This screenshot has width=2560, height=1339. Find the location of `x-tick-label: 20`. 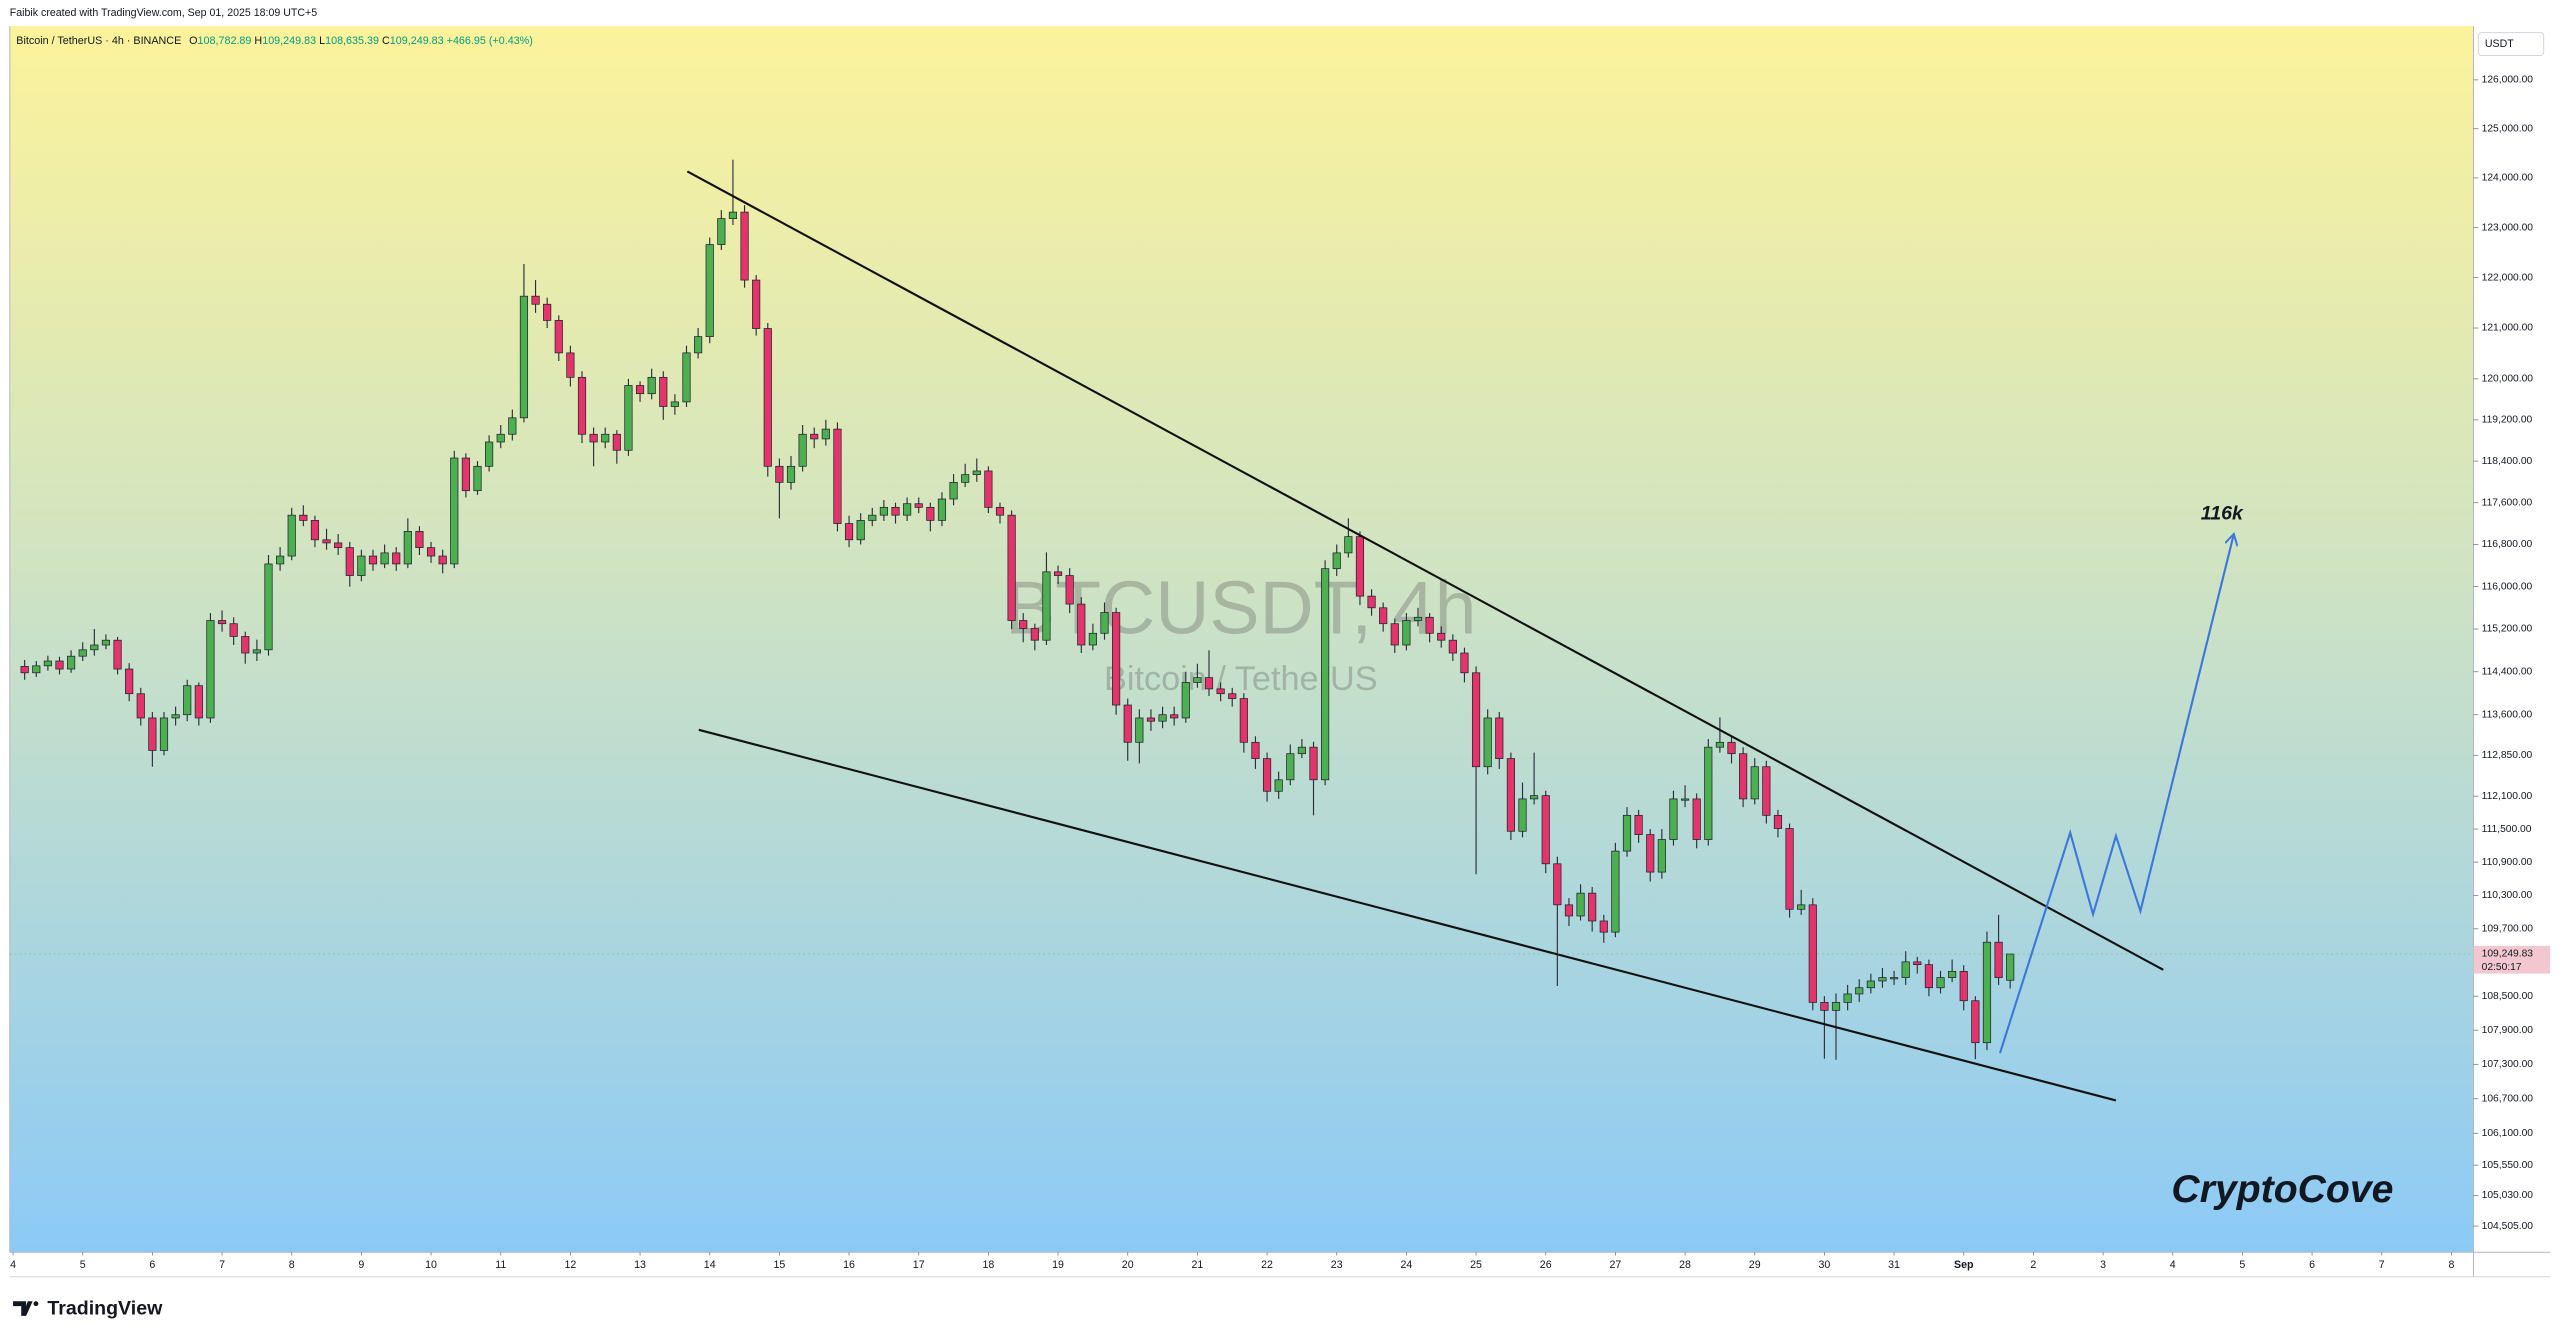

x-tick-label: 20 is located at coordinates (1128, 1265).